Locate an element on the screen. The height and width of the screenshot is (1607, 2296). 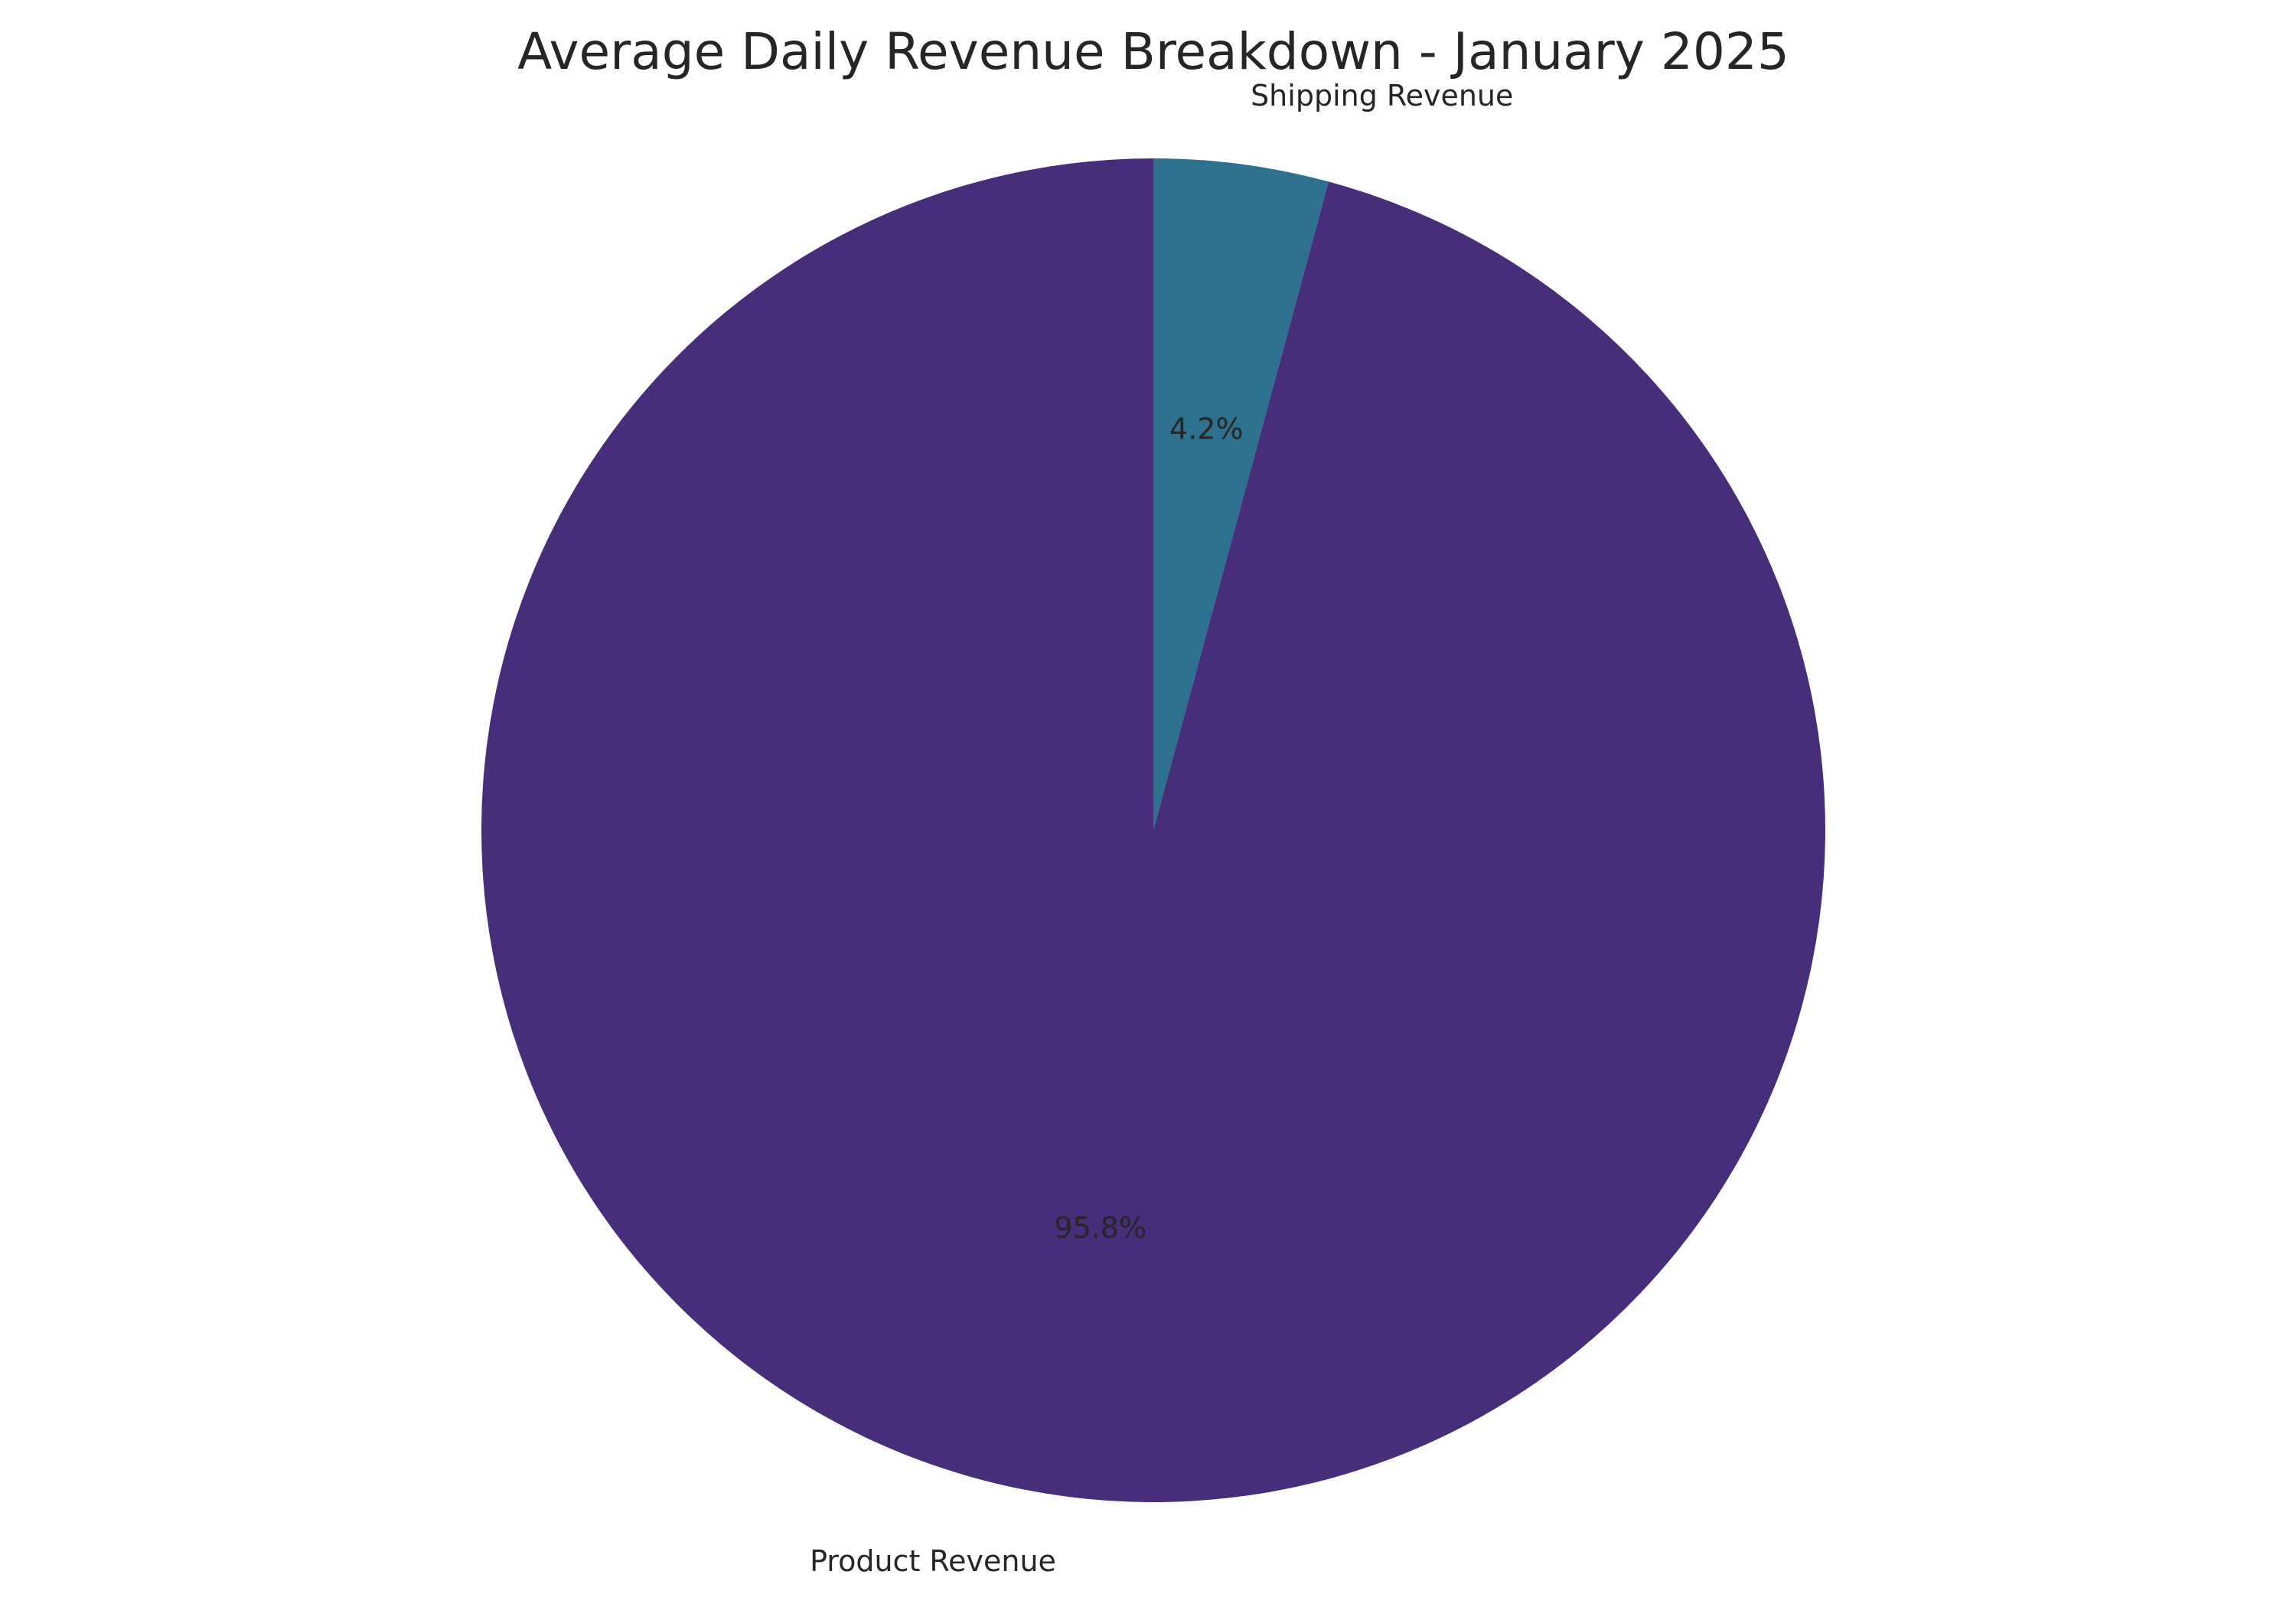
slice-label-product-revenue: Product Revenue is located at coordinates (933, 1561).